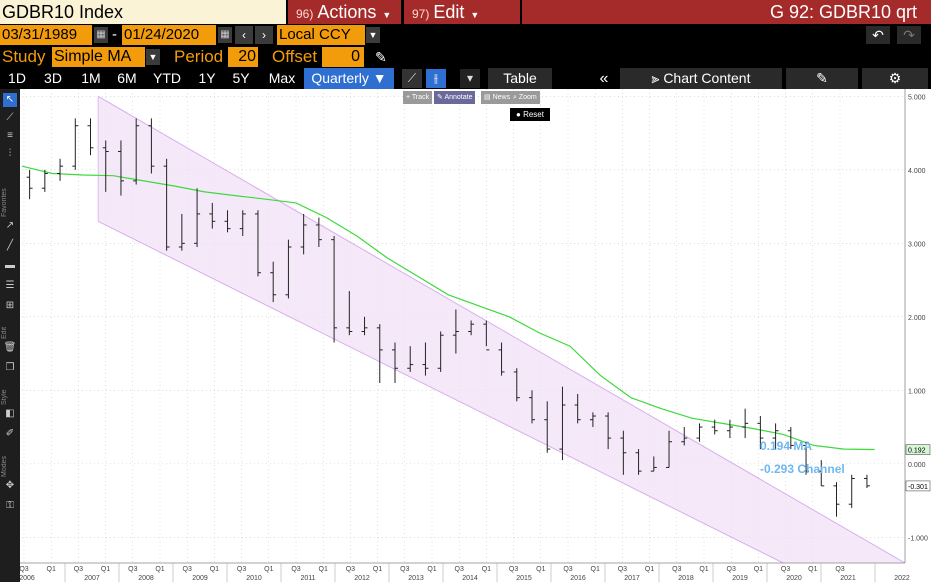 This screenshot has width=931, height=582. I want to click on shape-tool-icon: ▬, so click(10, 265).